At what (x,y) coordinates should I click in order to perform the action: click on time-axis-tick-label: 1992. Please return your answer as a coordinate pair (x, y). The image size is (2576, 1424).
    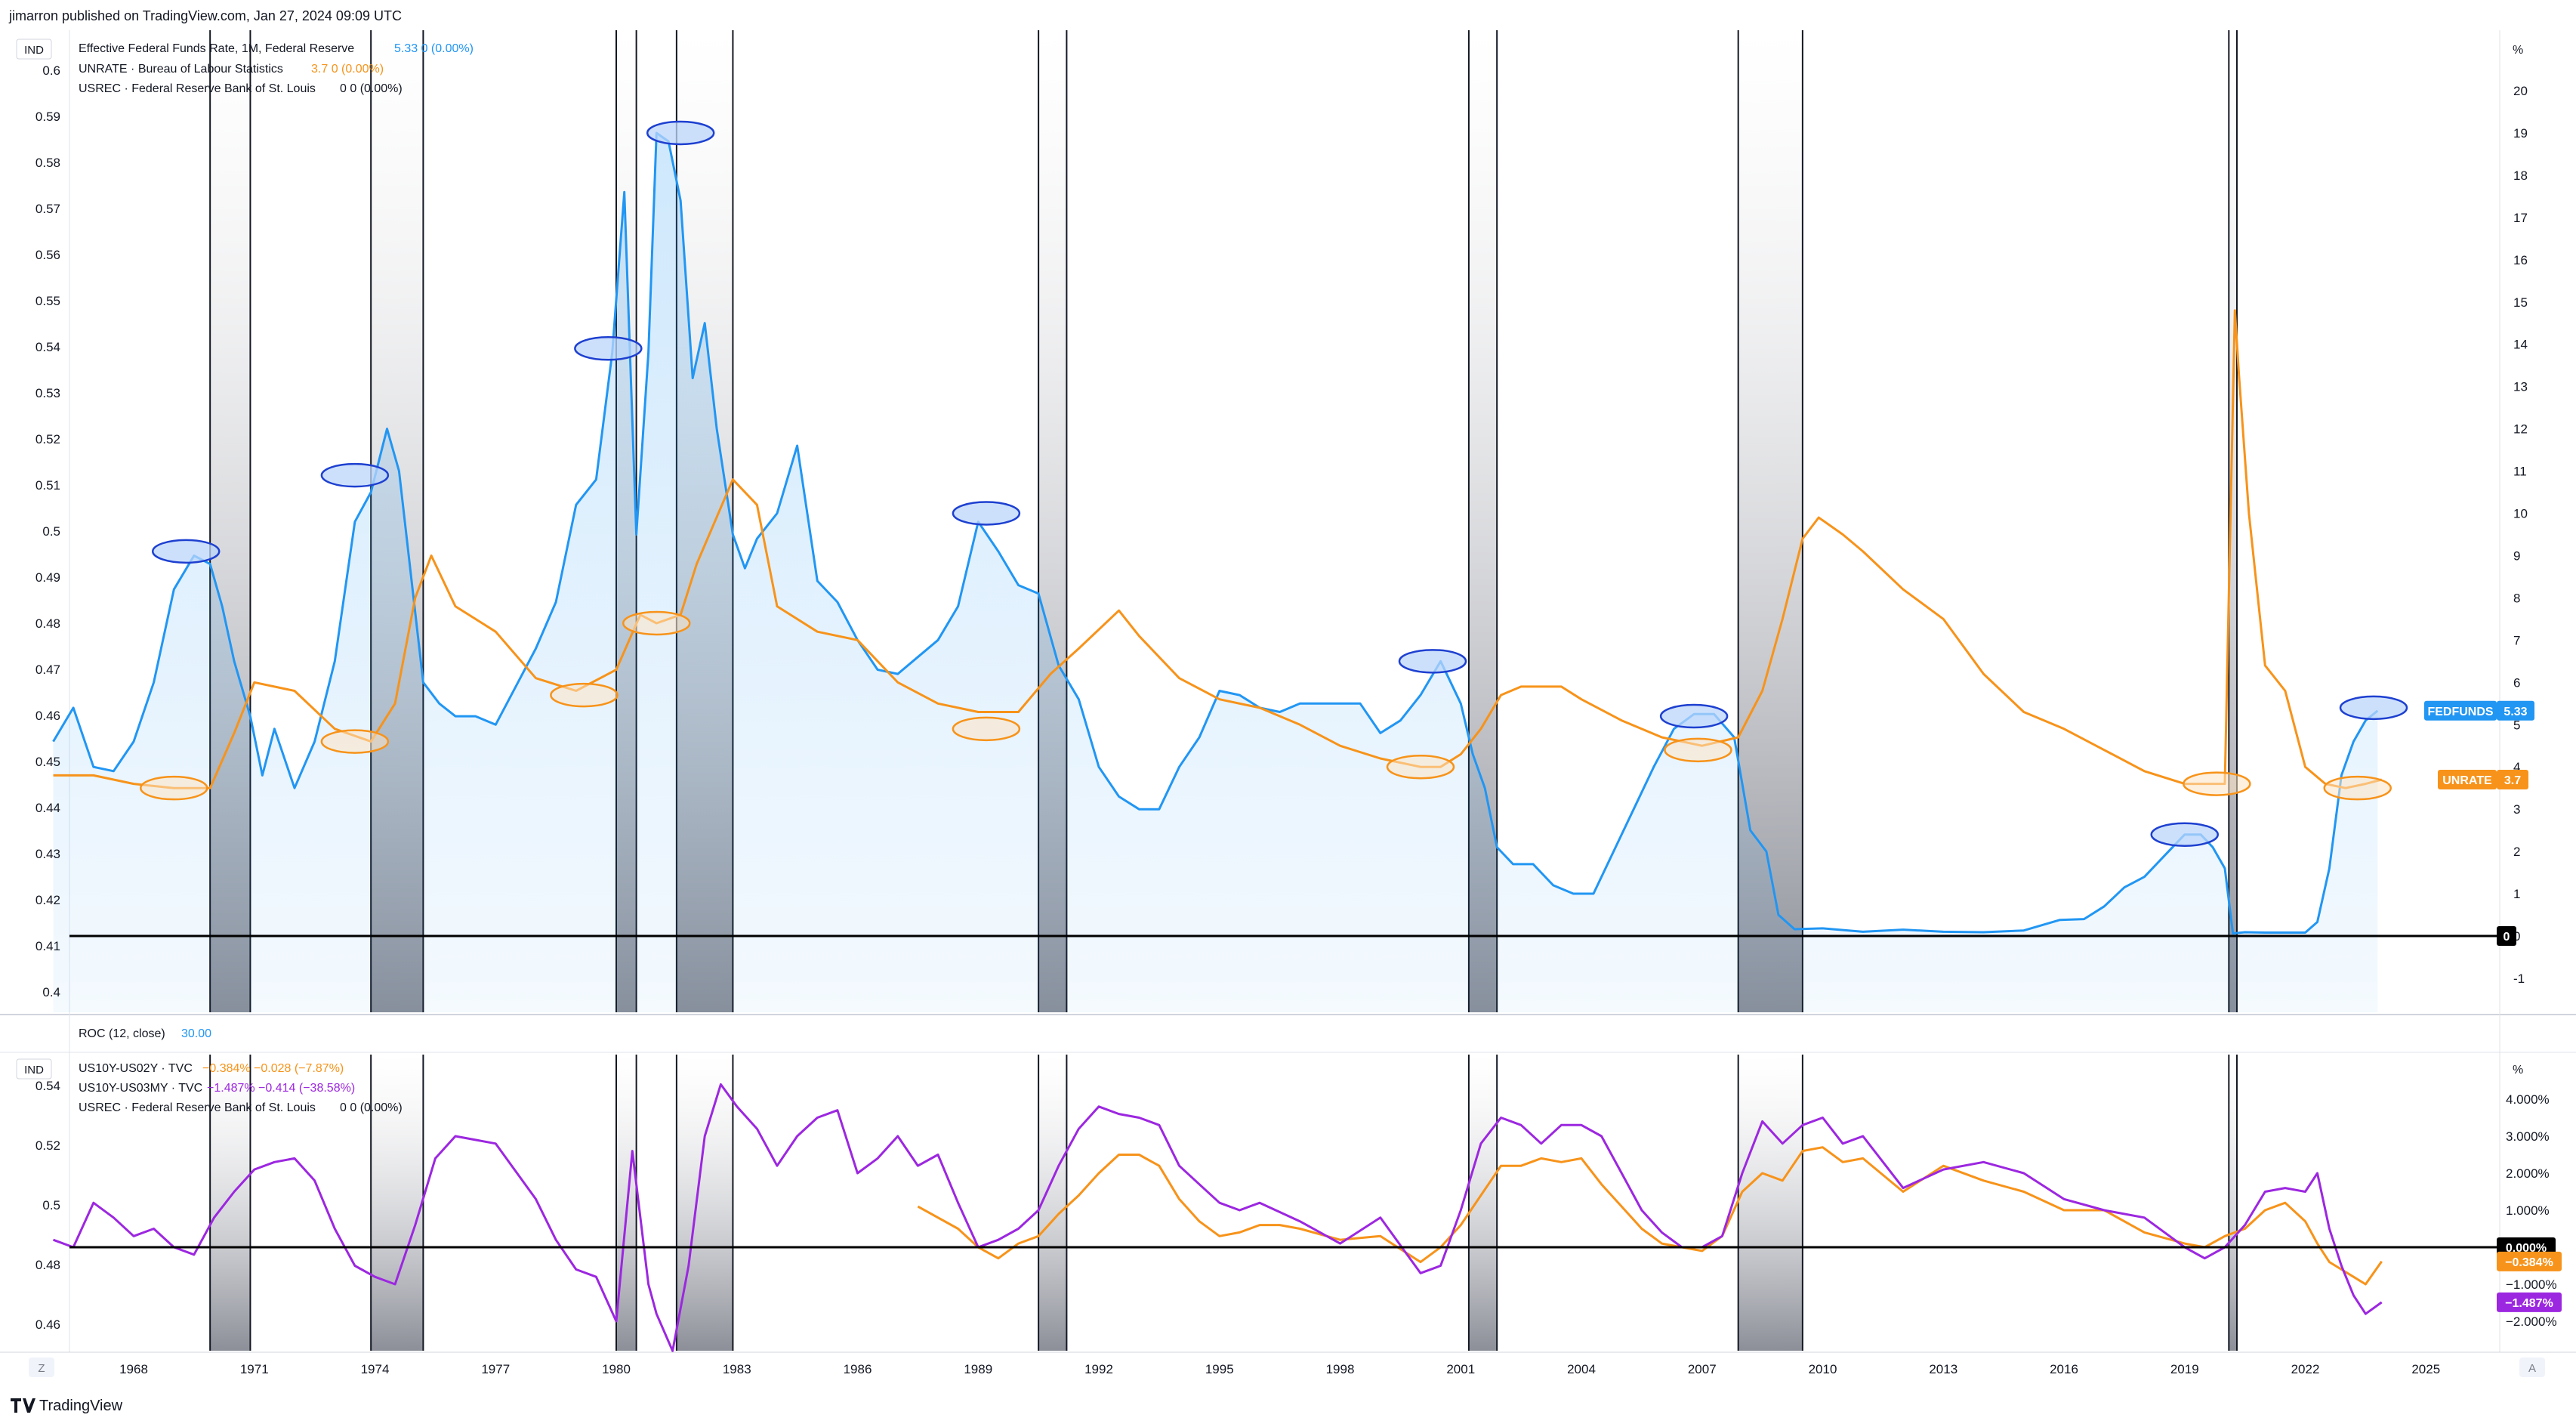
    Looking at the image, I should click on (1098, 1369).